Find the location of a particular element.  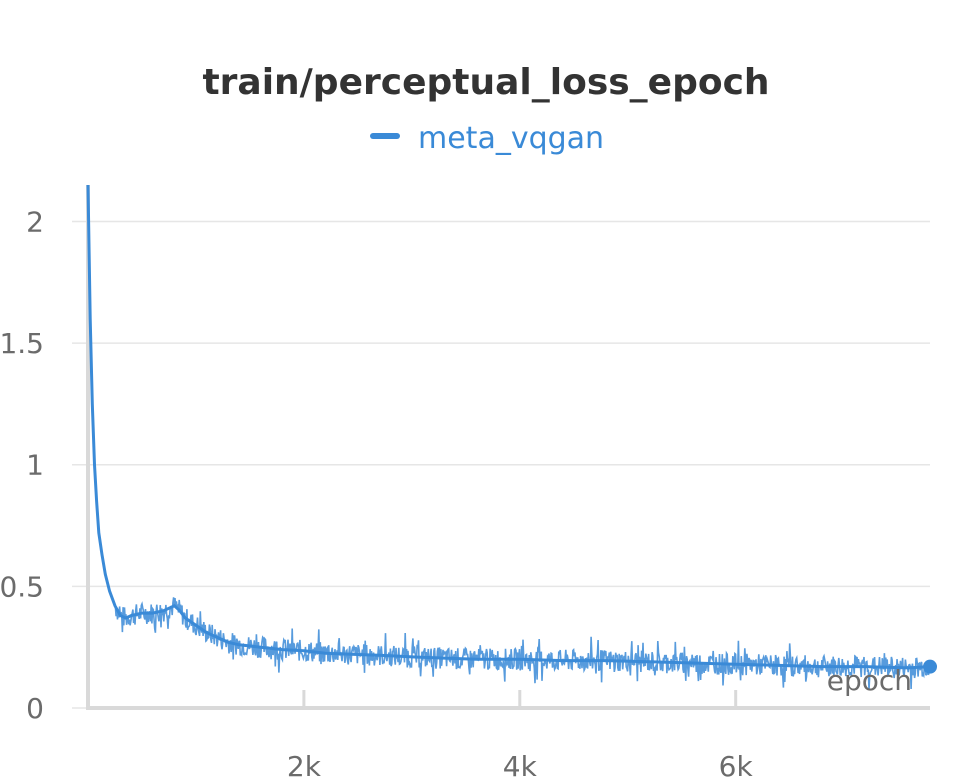

x-tick-label: 2k is located at coordinates (304, 766).